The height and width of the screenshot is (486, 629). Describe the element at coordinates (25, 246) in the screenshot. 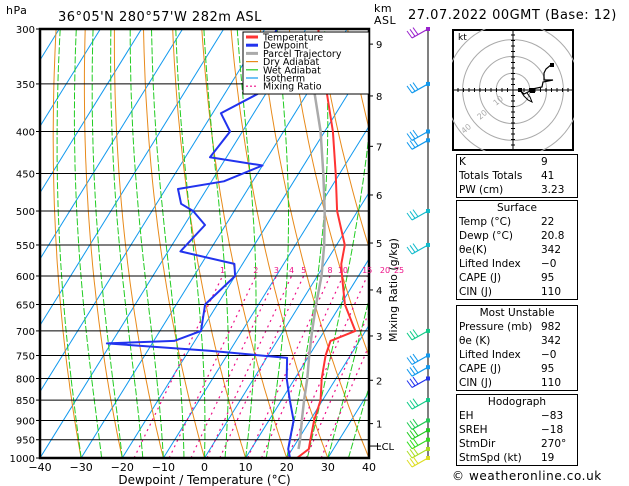

I see `y-tick-label: 550` at that location.